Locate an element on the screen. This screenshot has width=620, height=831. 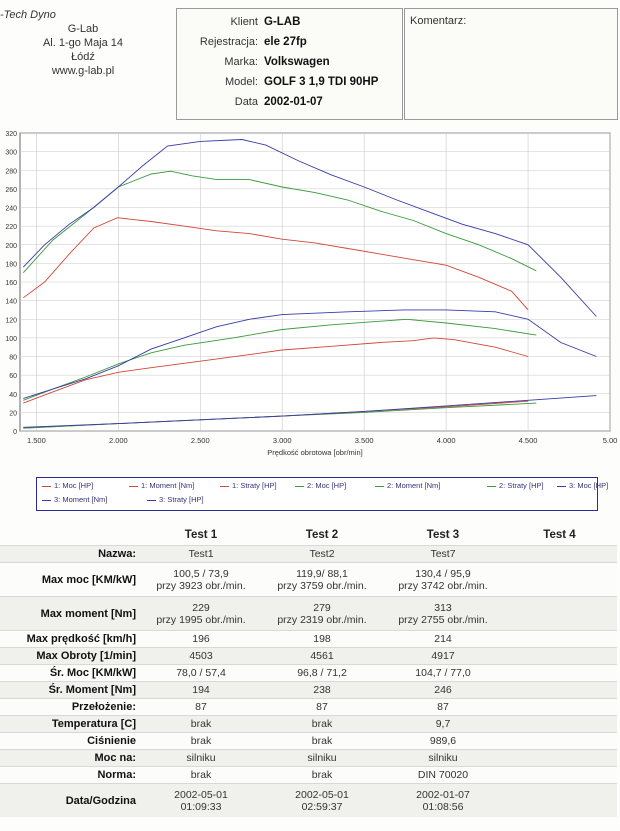
legend-label: 3: Straty [HP] is located at coordinates (181, 499).